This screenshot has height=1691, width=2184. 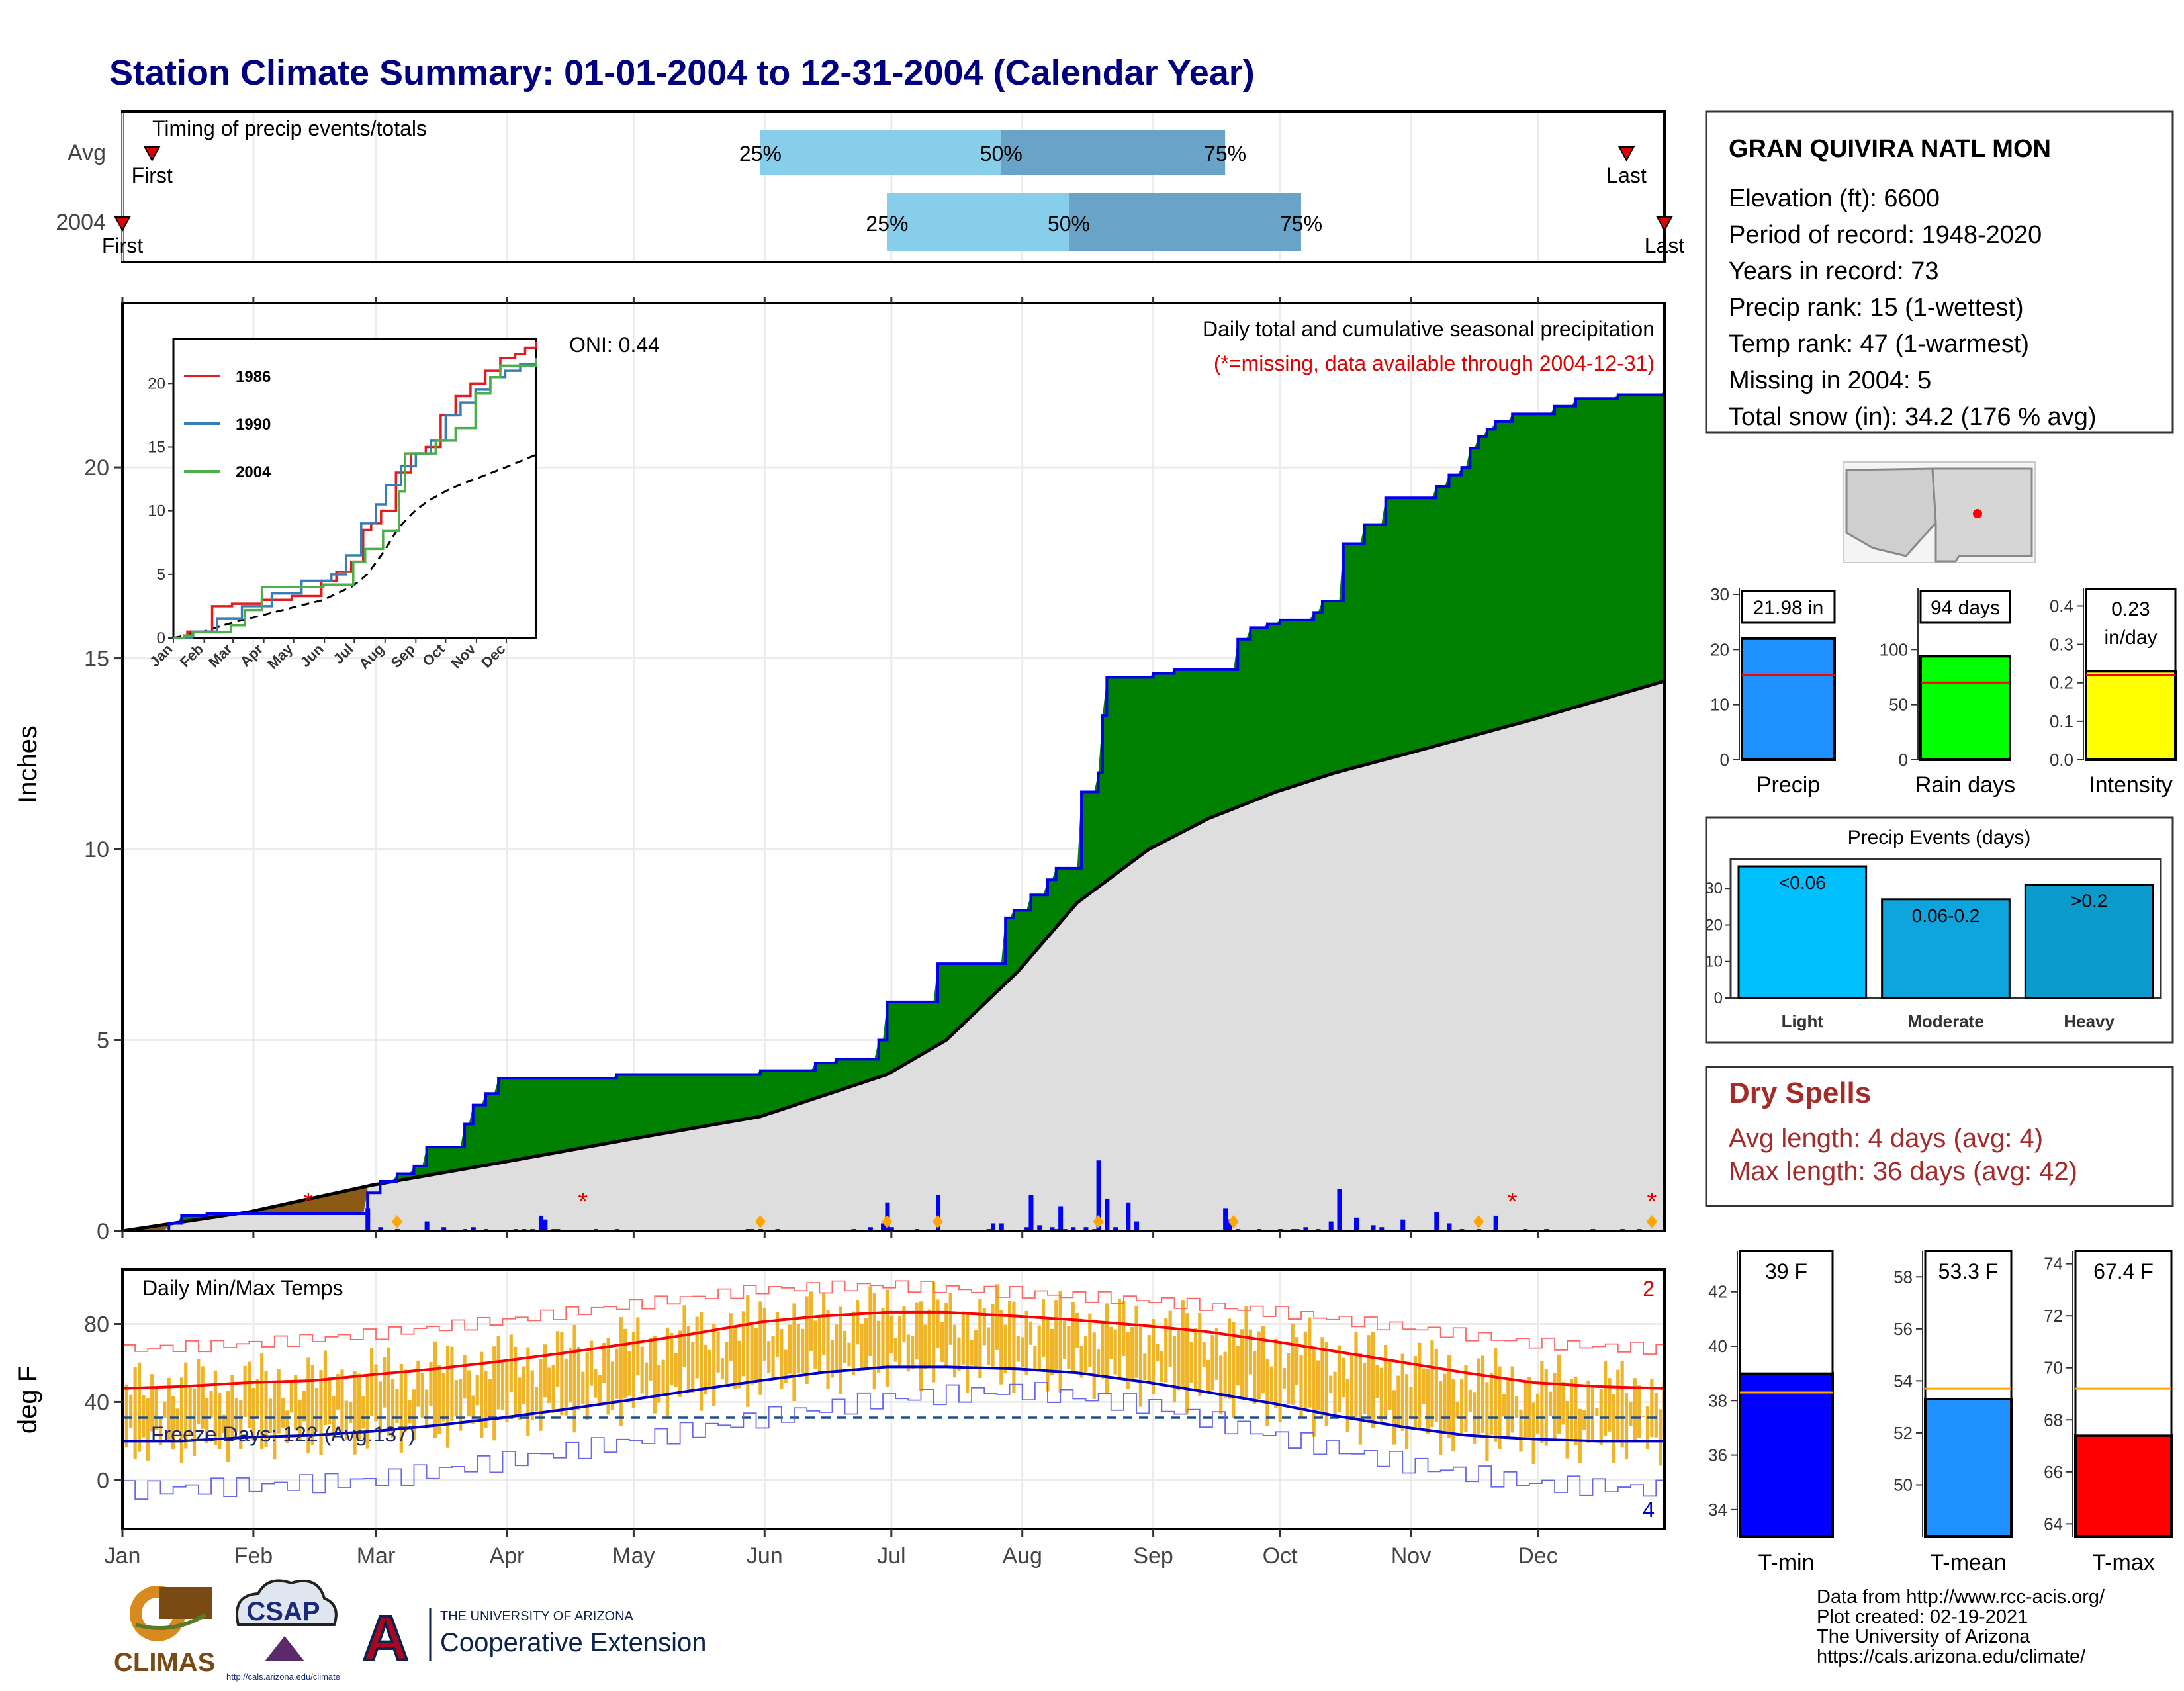 I want to click on summary-category-label: Intensity, so click(x=2131, y=785).